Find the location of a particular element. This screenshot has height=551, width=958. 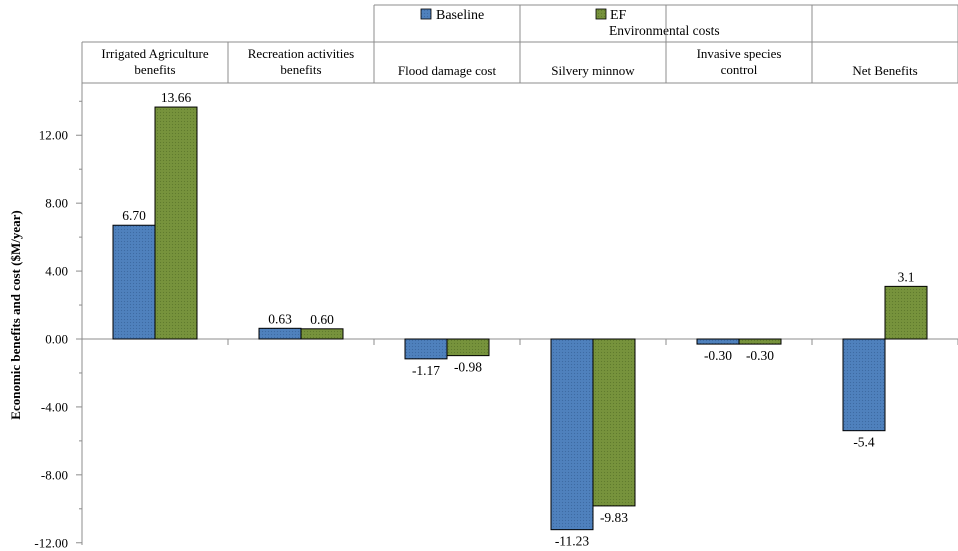

data-label-baseline: 0.63 is located at coordinates (280, 318).